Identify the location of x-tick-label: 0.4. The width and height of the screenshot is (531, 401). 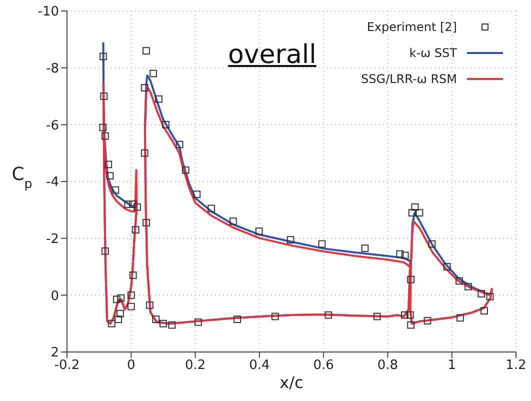
(259, 366).